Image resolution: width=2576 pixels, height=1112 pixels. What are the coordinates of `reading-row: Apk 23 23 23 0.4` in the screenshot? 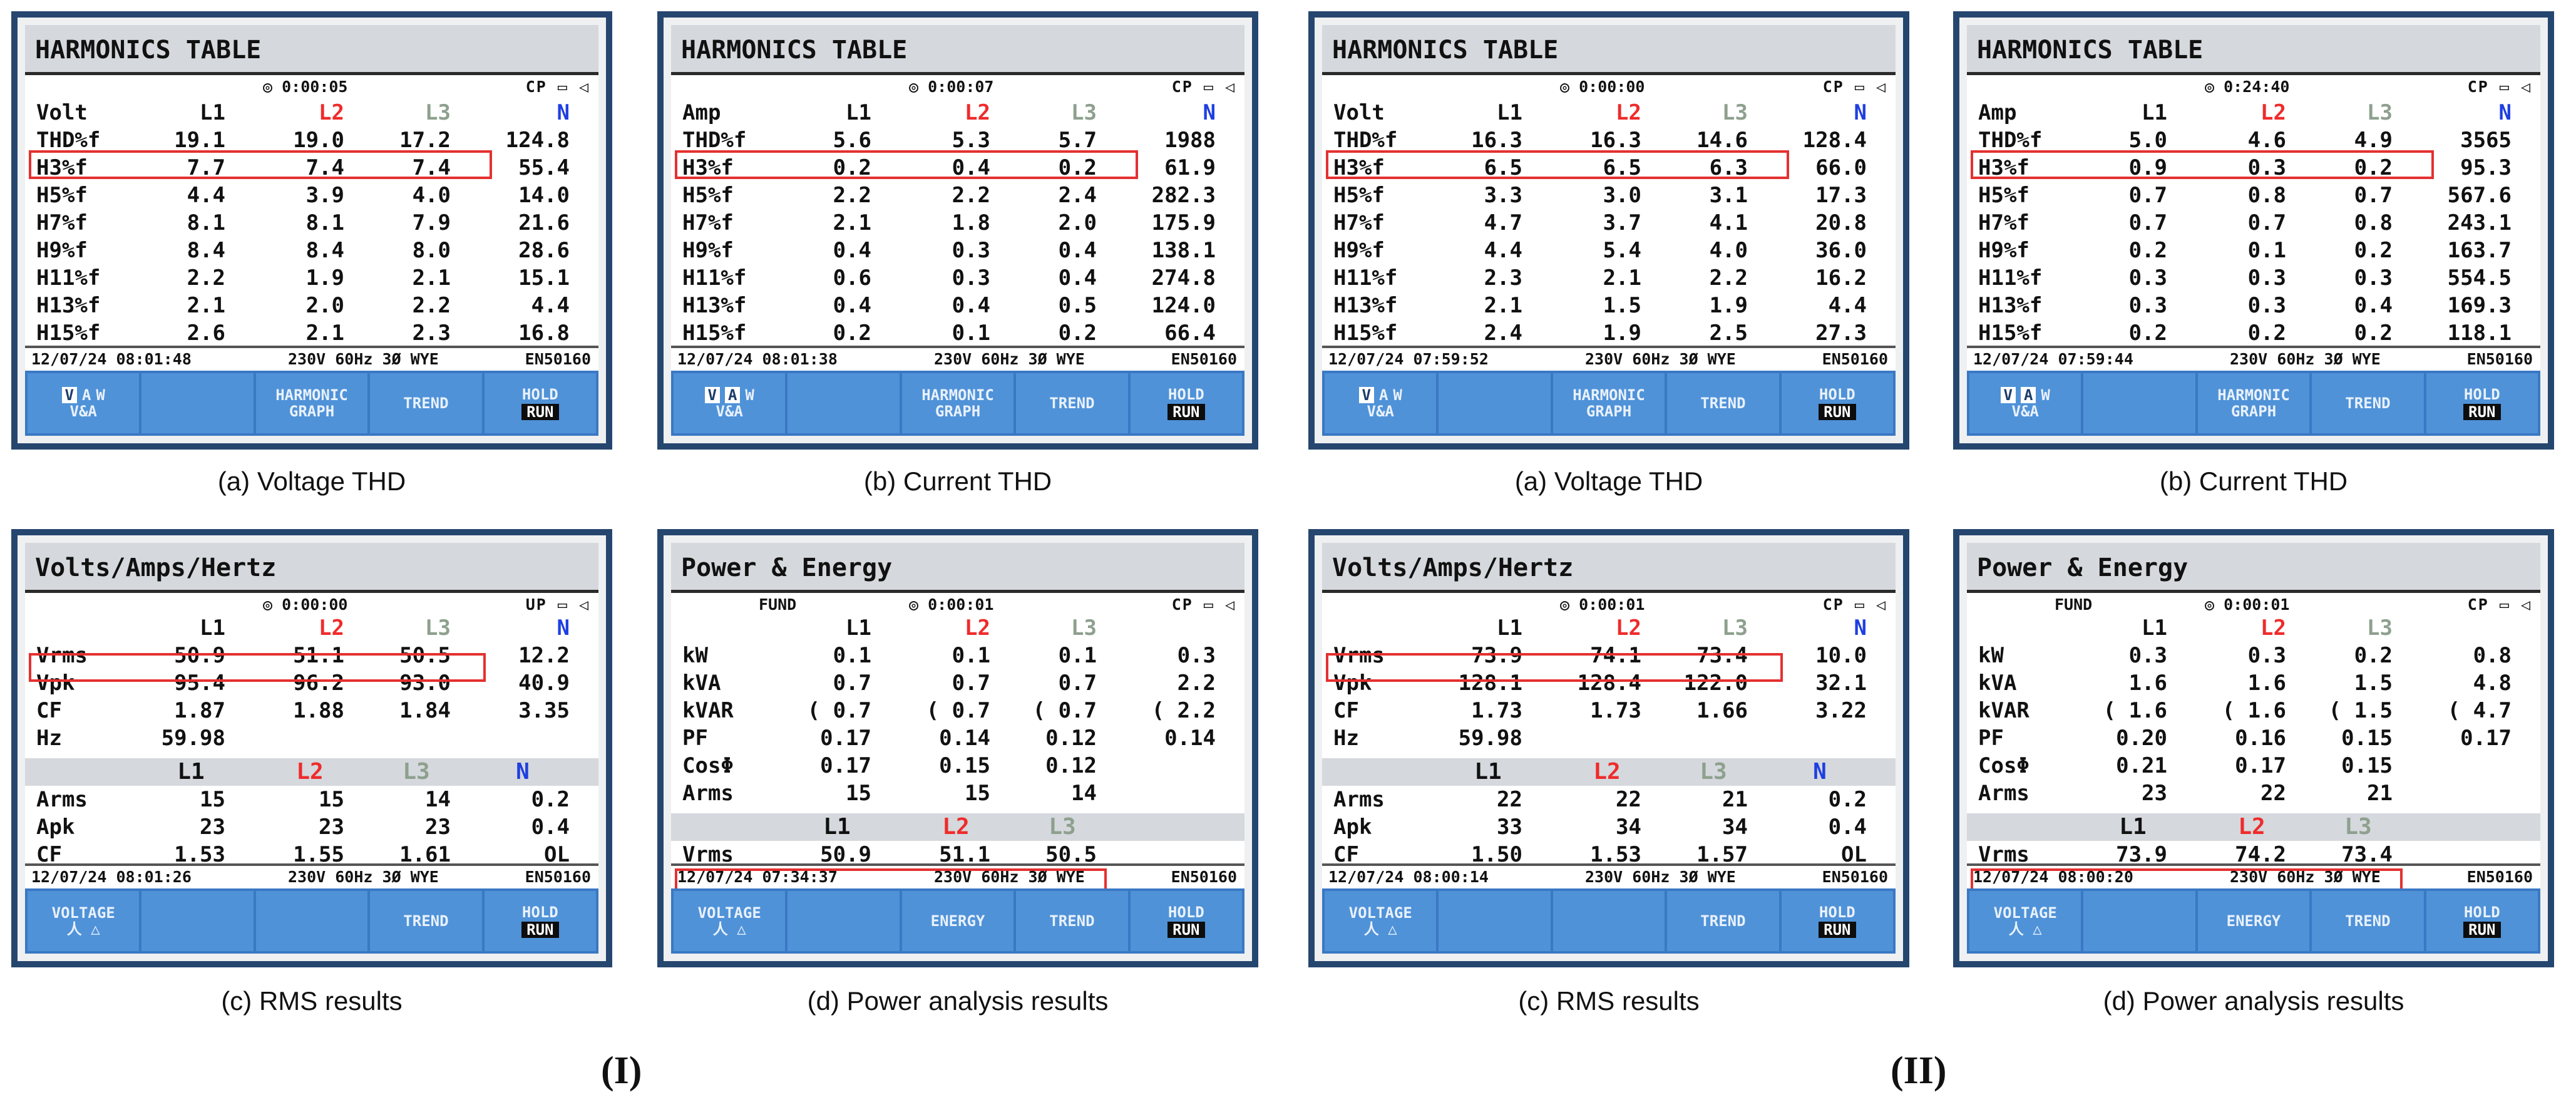 It's located at (311, 827).